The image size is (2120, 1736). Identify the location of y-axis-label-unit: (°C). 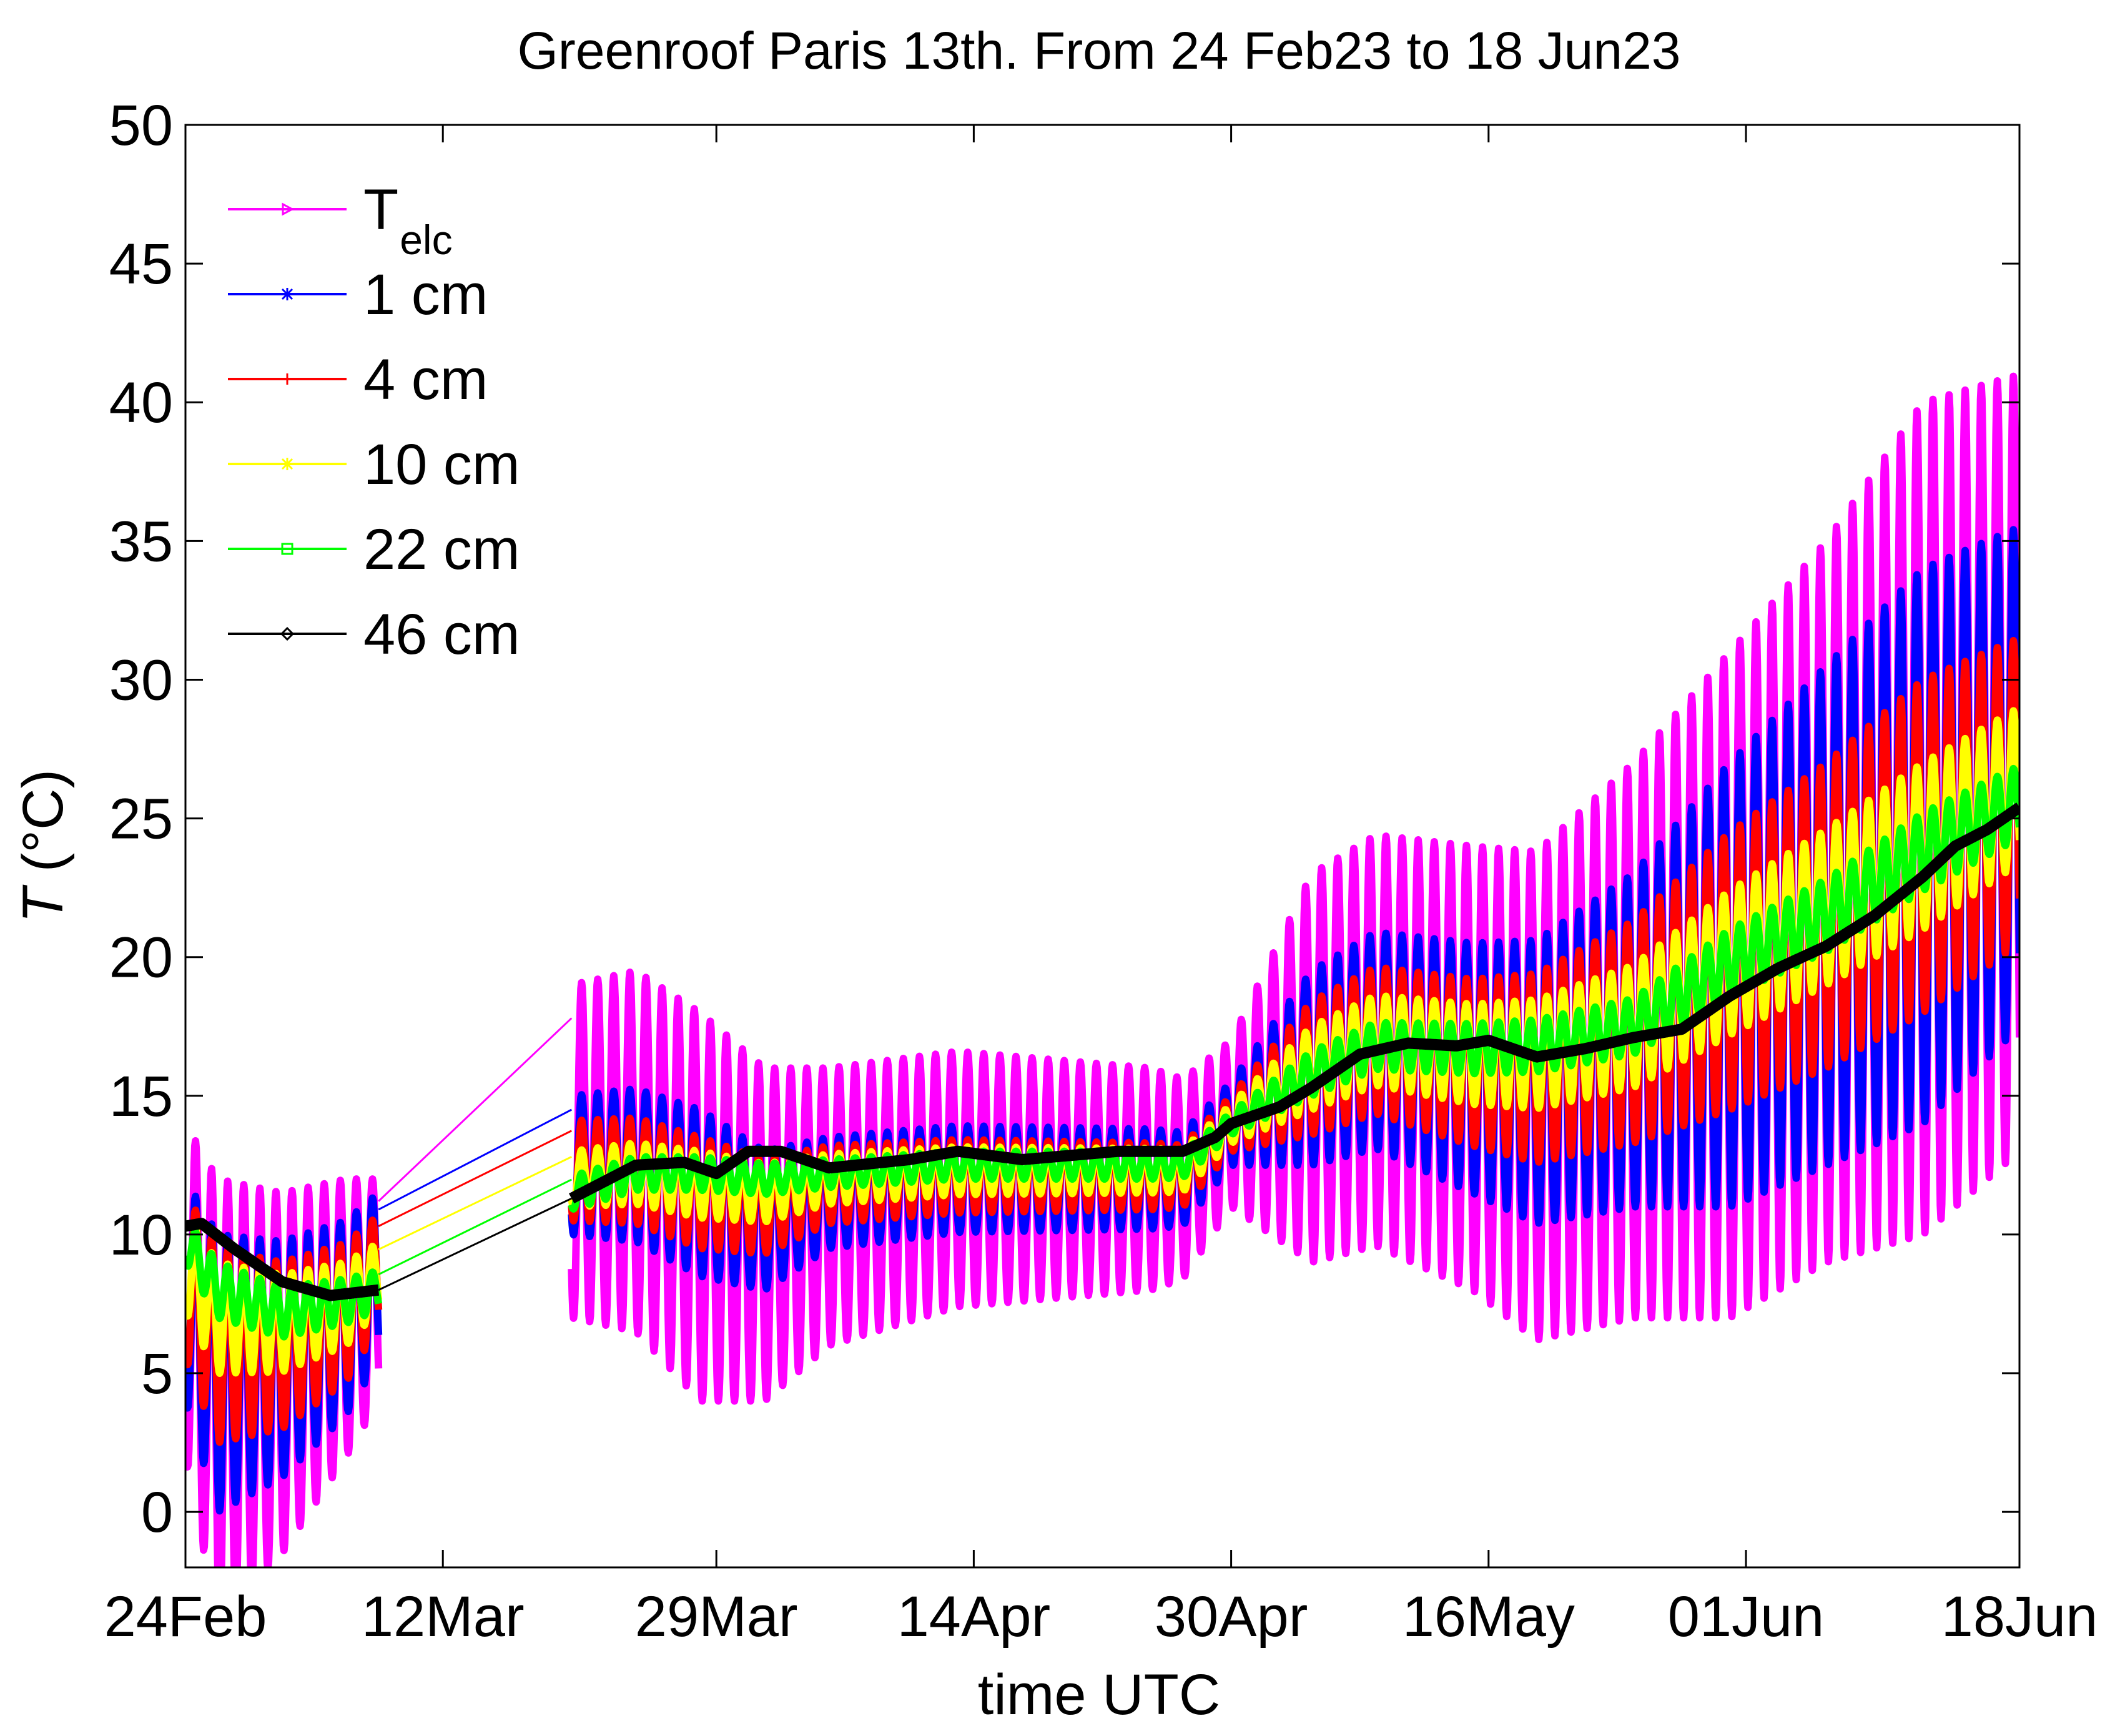
(43, 828).